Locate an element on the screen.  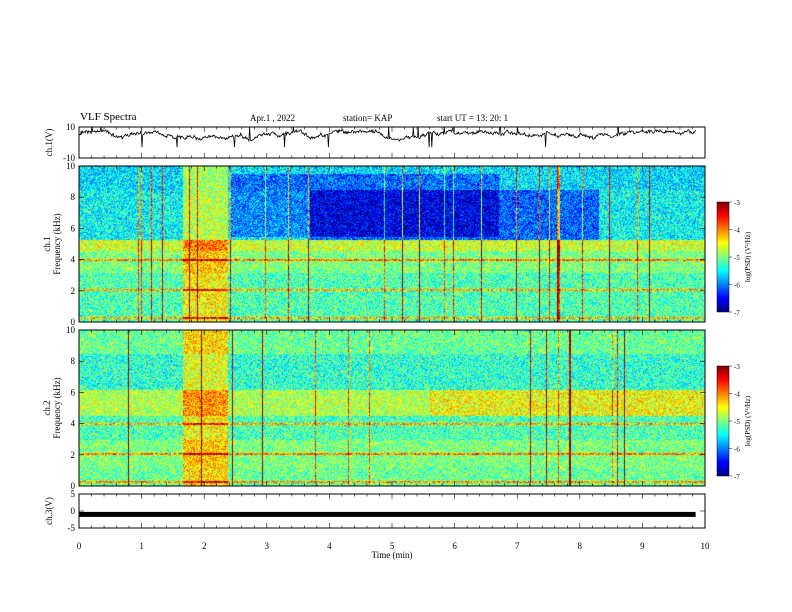
x-tick-label: 0 is located at coordinates (79, 546).